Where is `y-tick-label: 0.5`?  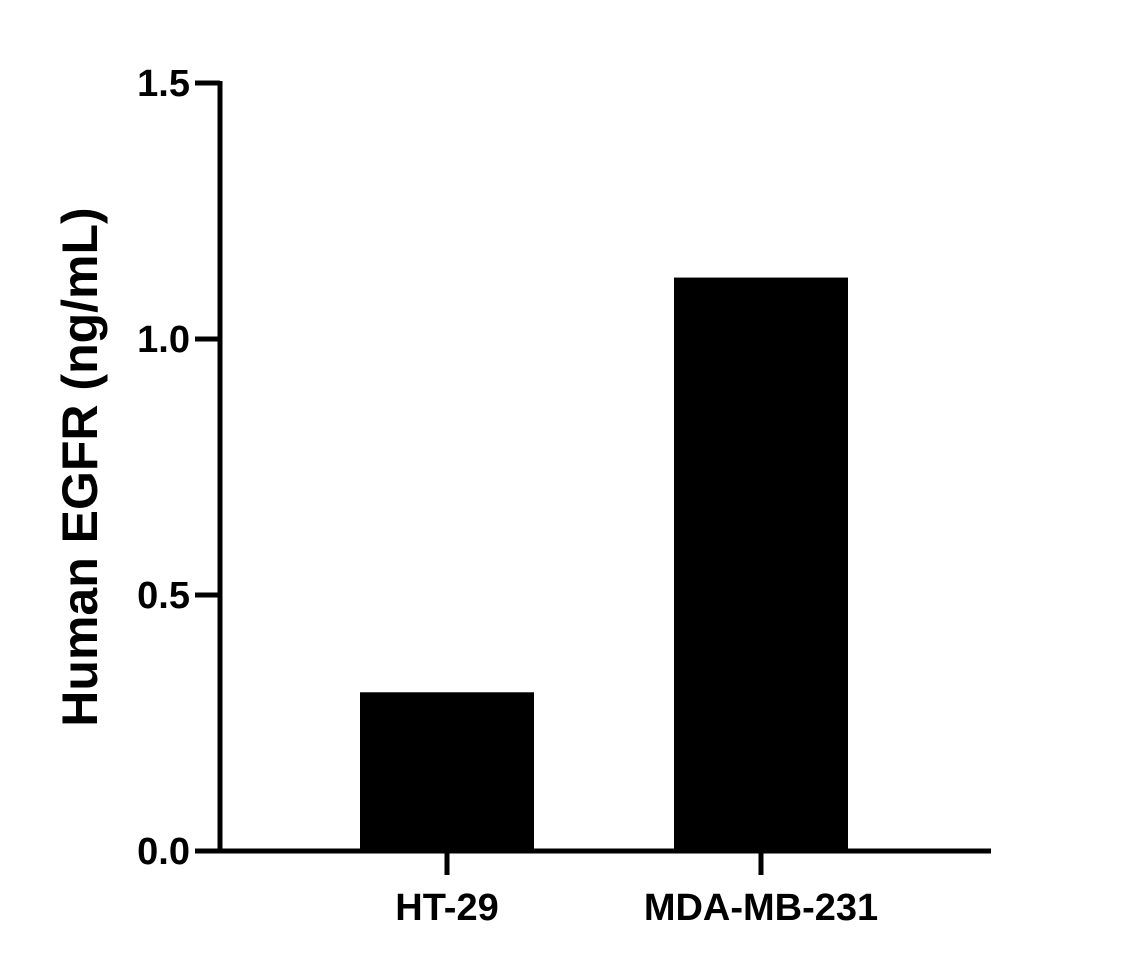
y-tick-label: 0.5 is located at coordinates (163, 596).